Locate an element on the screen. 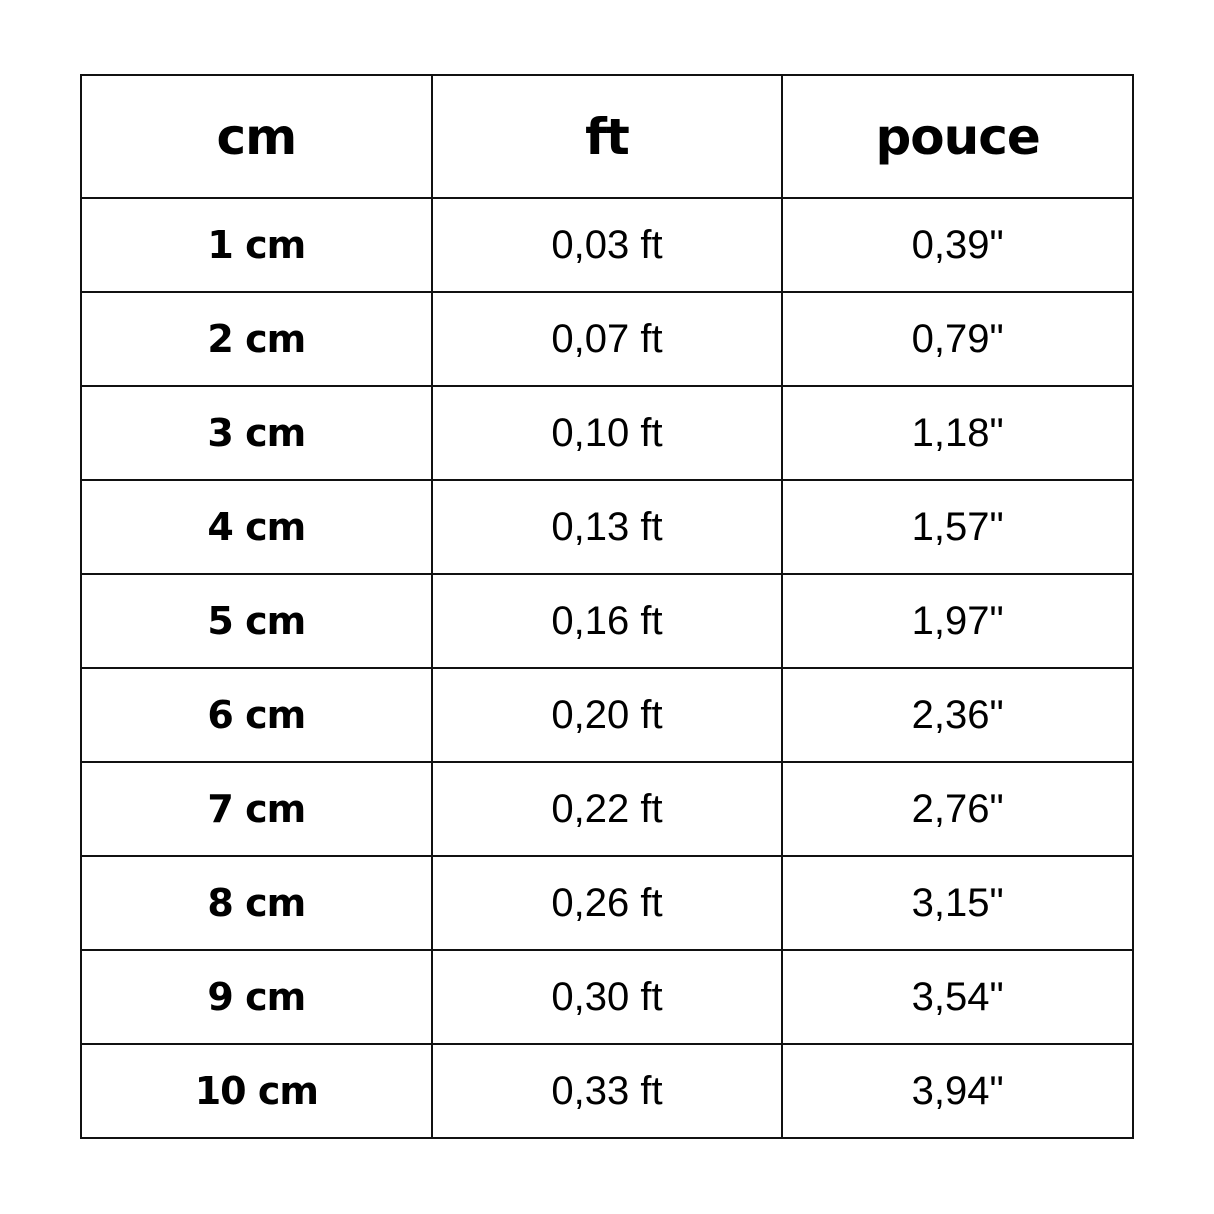  cell-ft: 0,30 ft is located at coordinates (607, 997).